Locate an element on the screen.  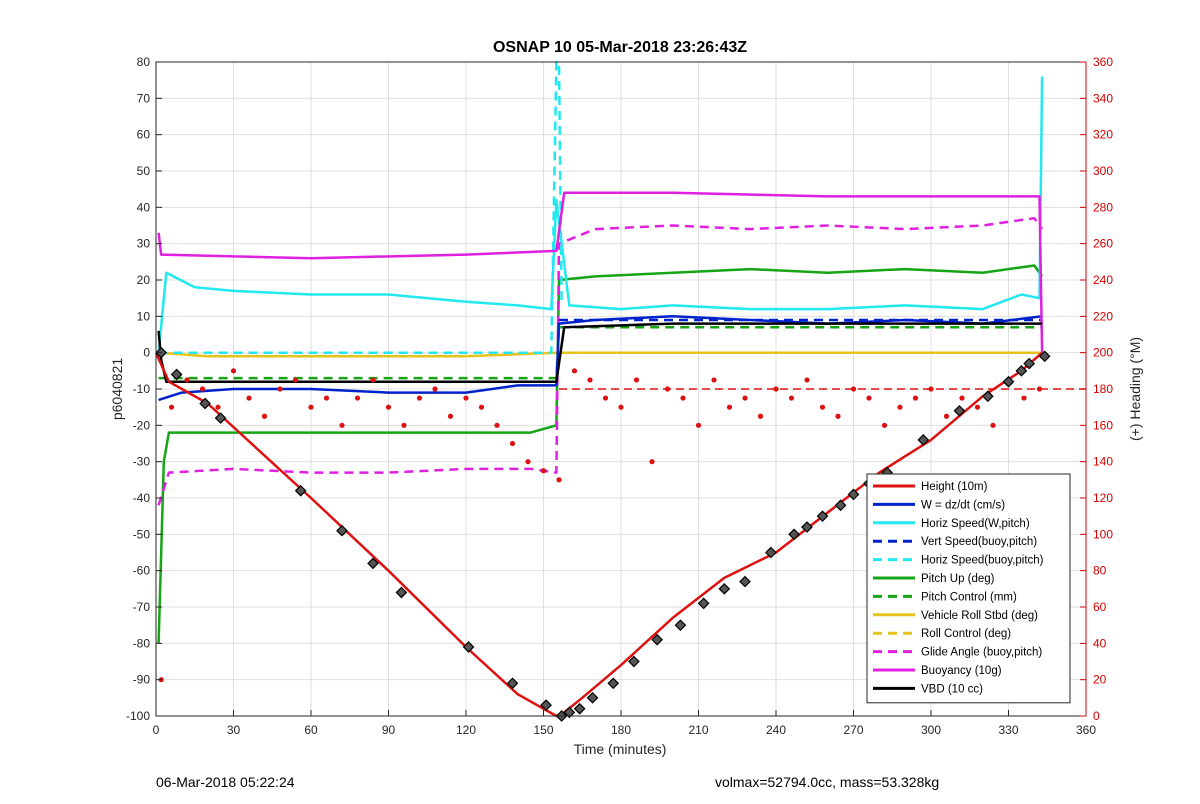
x-tick-label: 300 is located at coordinates (931, 730).